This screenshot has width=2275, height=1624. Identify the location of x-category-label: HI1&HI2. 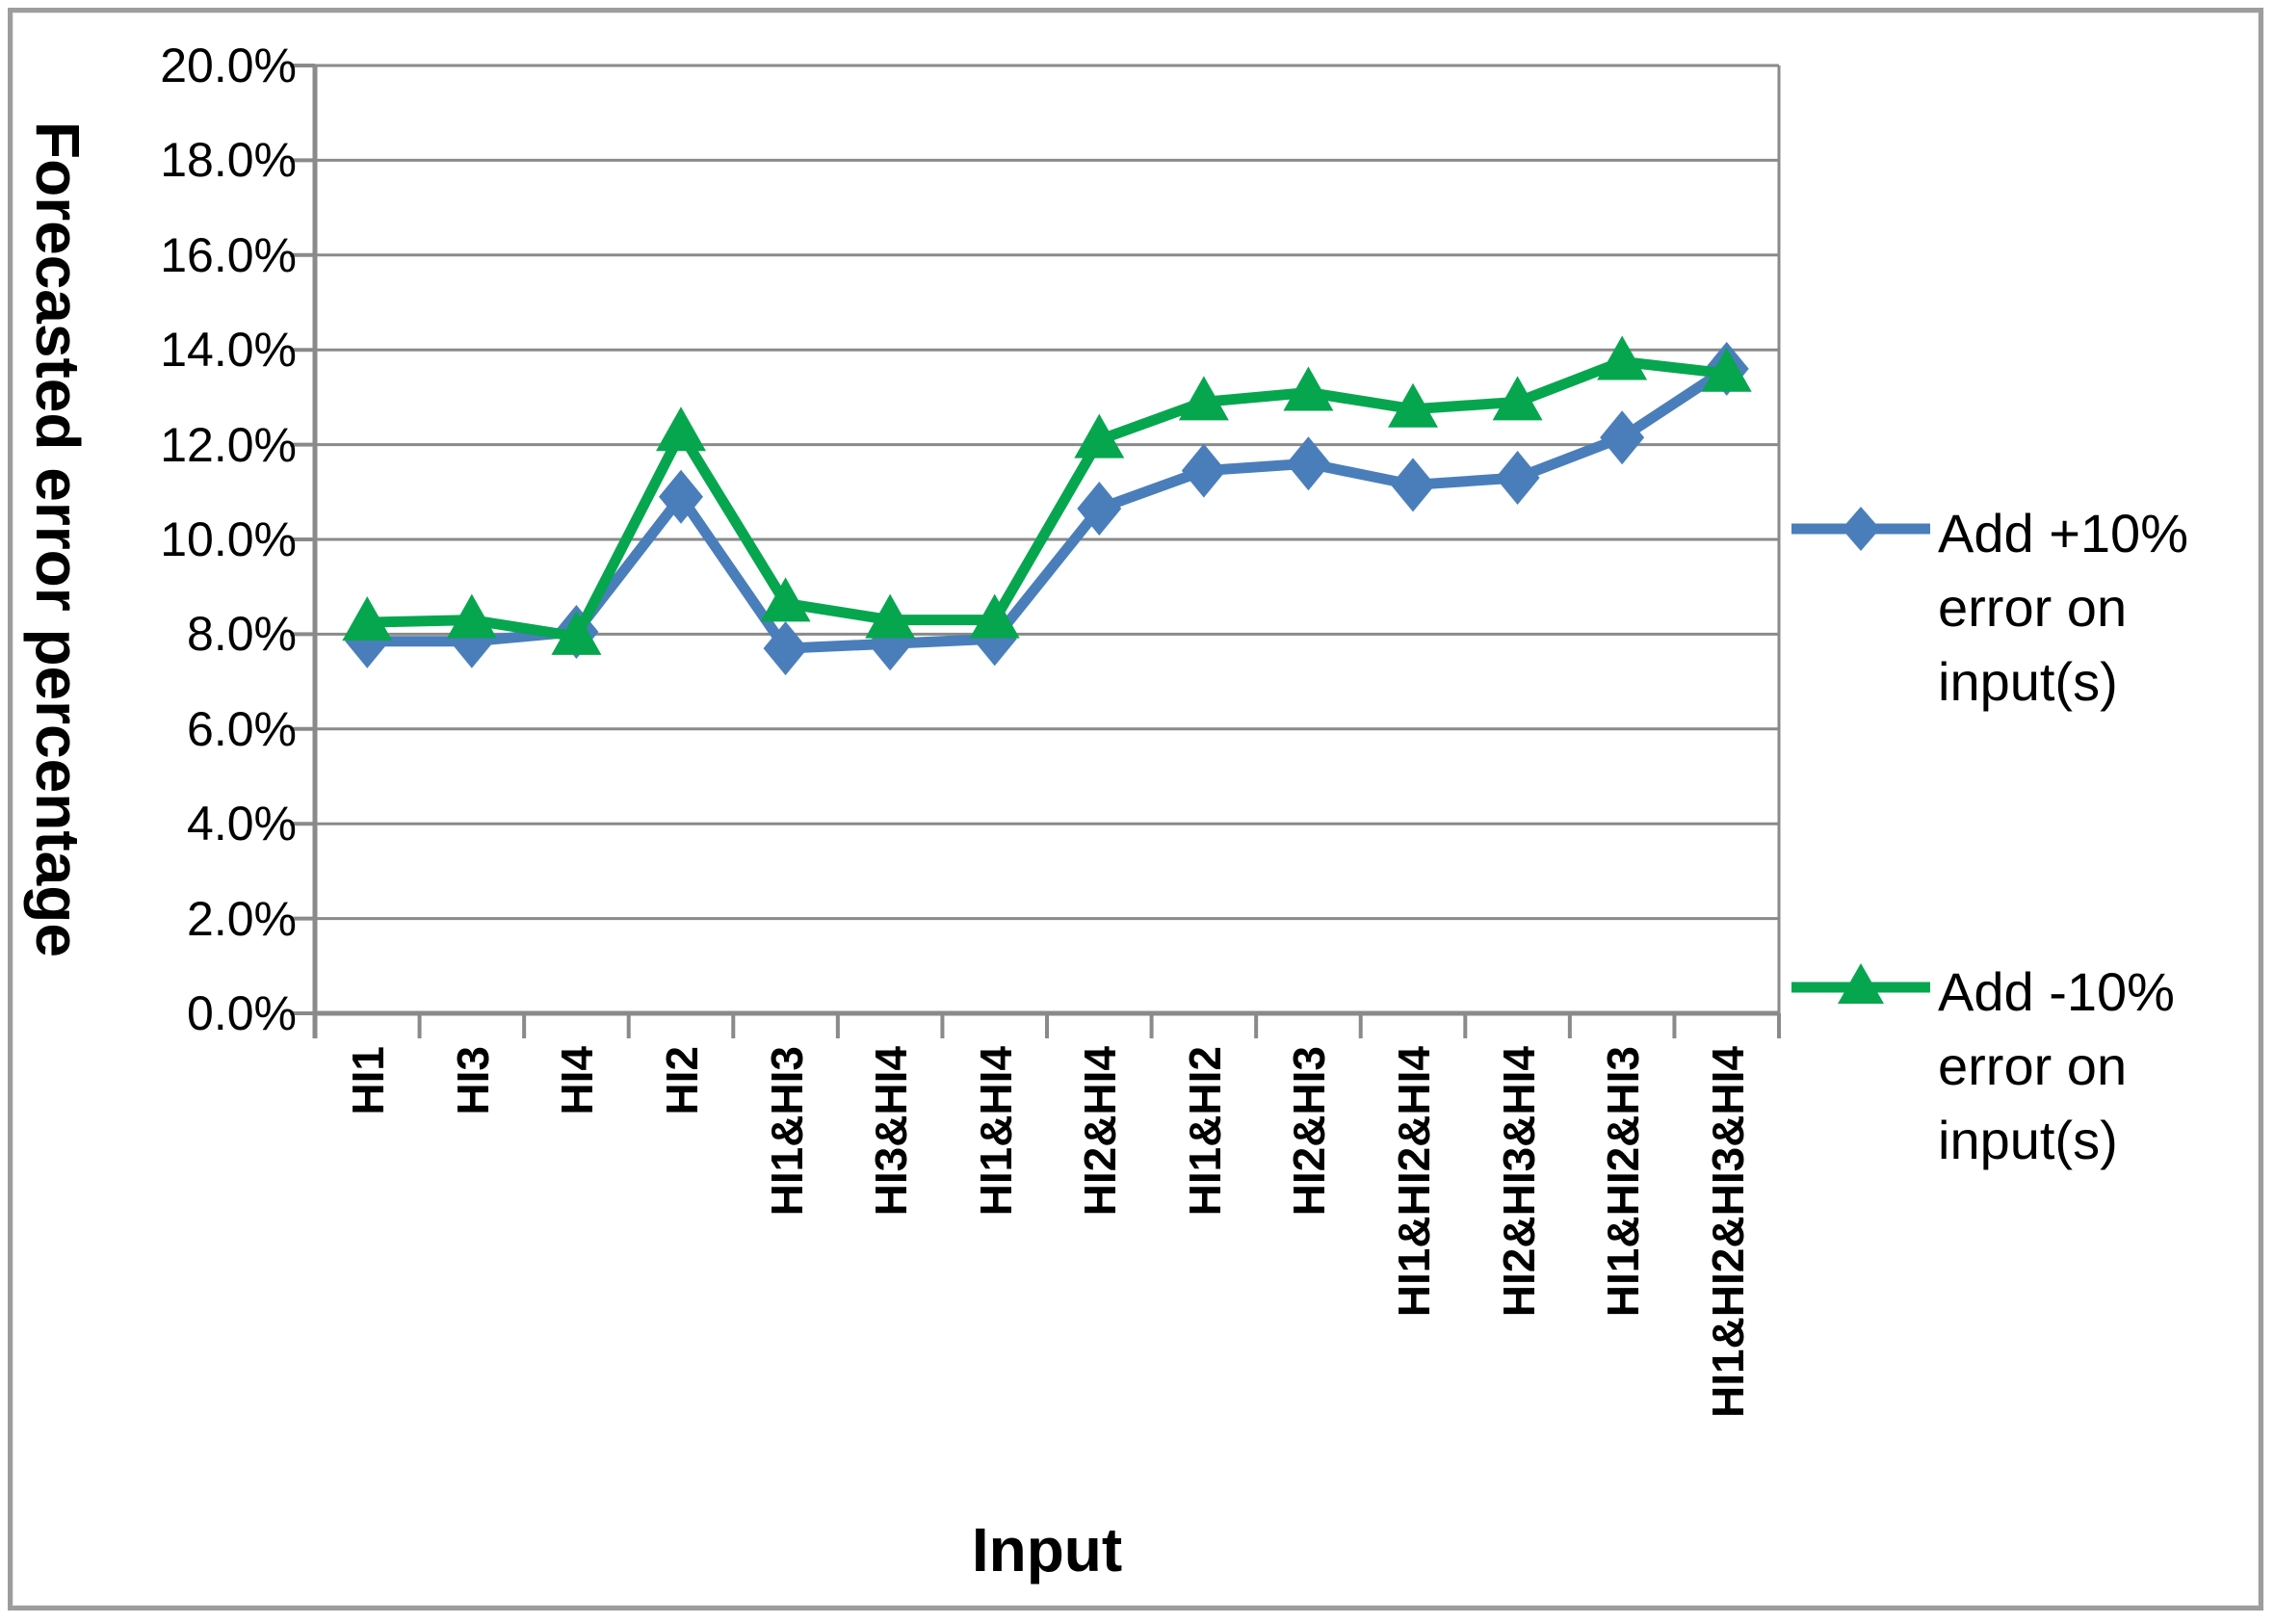
(1204, 1131).